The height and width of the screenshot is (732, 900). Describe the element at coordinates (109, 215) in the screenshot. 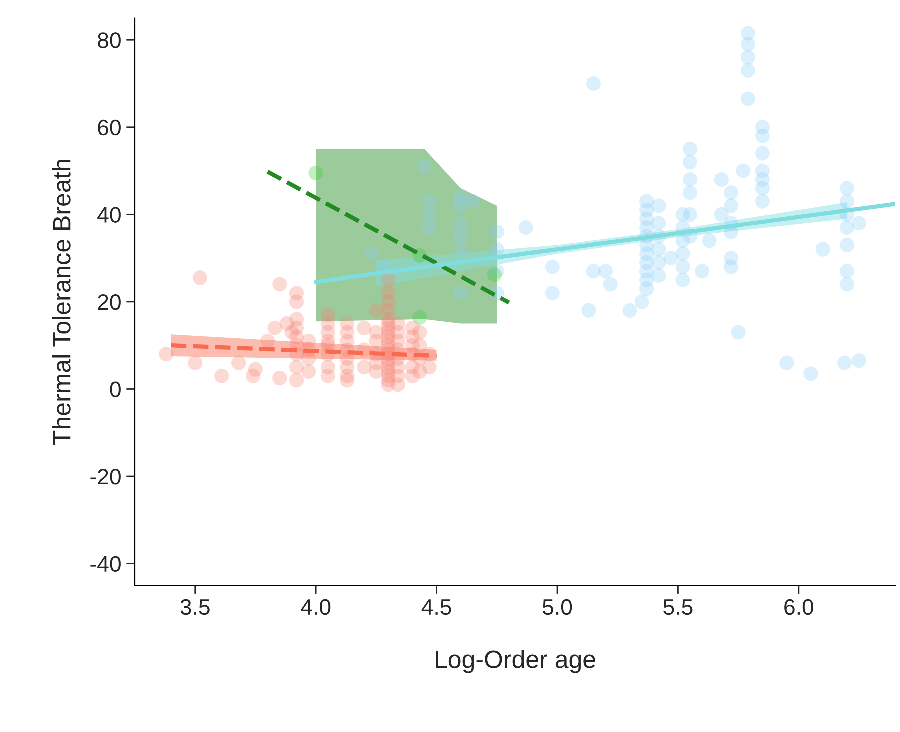

I see `y-tick-label: 40` at that location.